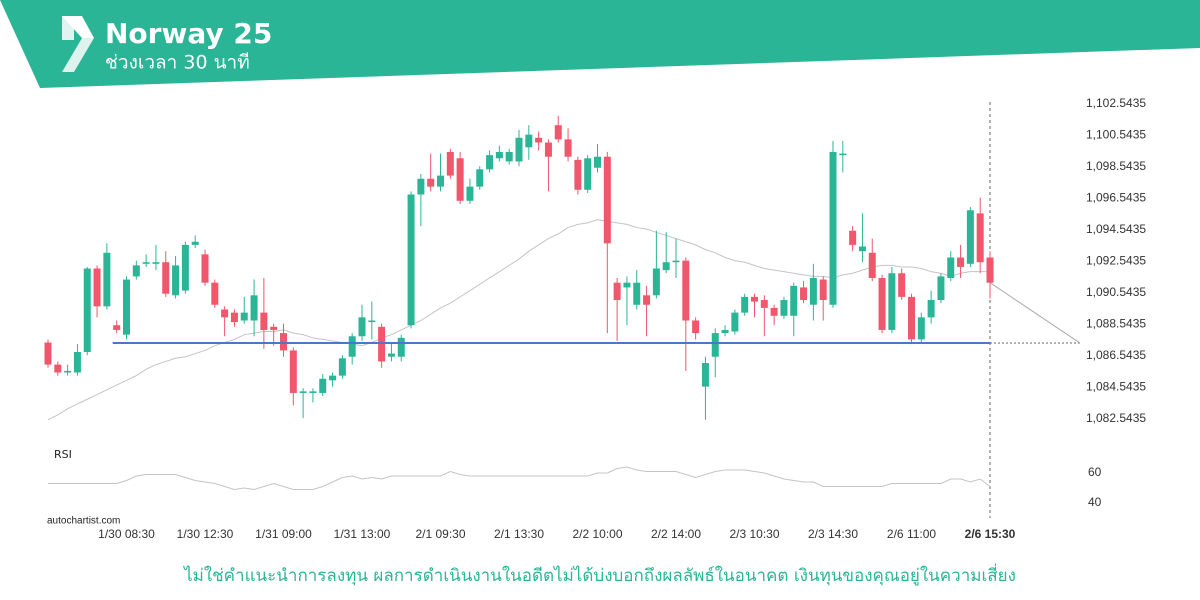  What do you see at coordinates (754, 534) in the screenshot?
I see `x-tick-label: 2/3 10:30` at bounding box center [754, 534].